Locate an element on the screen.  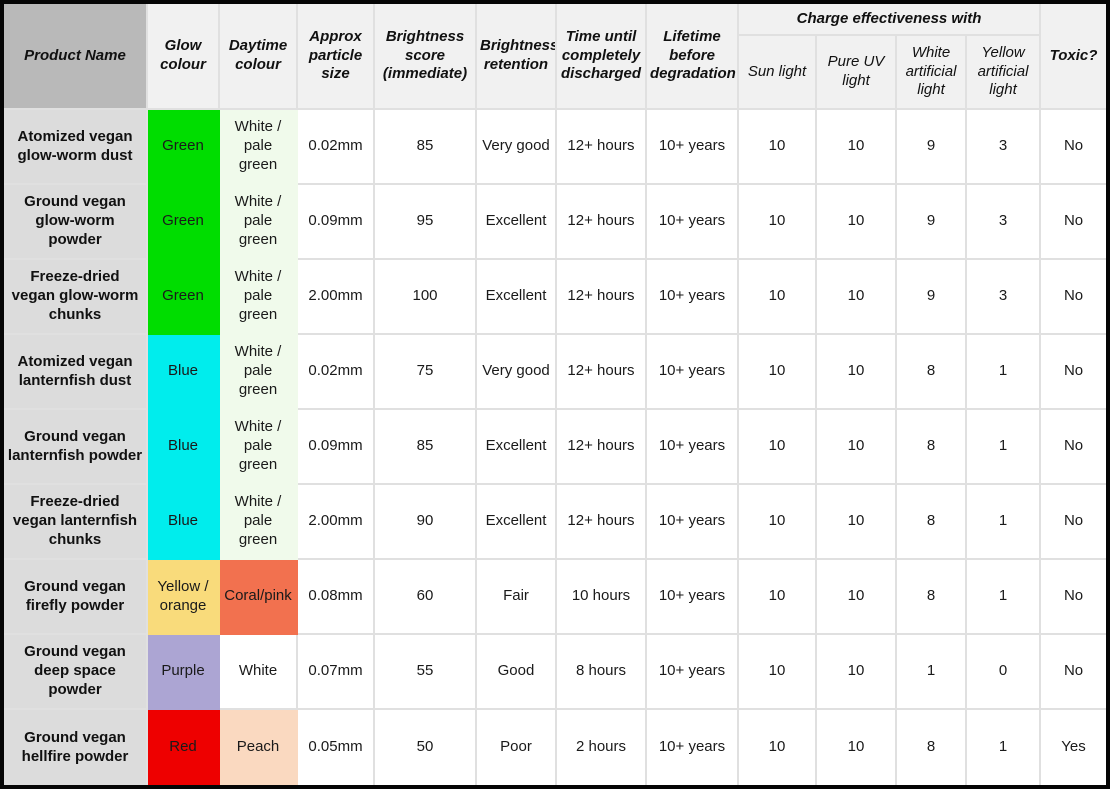
product-name-cell: Ground vegan glow-worm powder is located at coordinates (76, 222).